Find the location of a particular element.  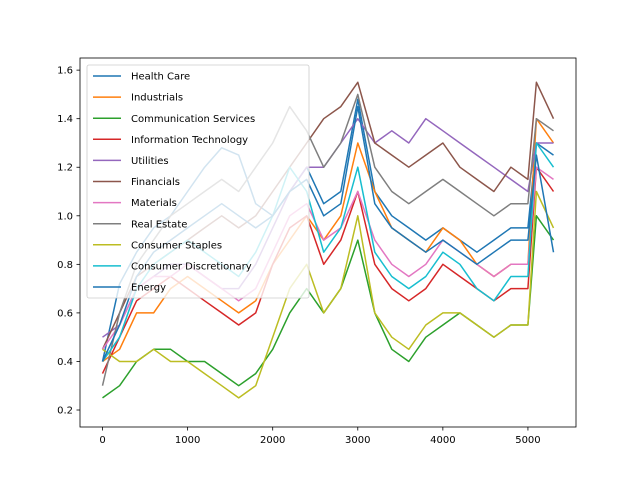

y-tick-label: 1.2 is located at coordinates (65, 168).